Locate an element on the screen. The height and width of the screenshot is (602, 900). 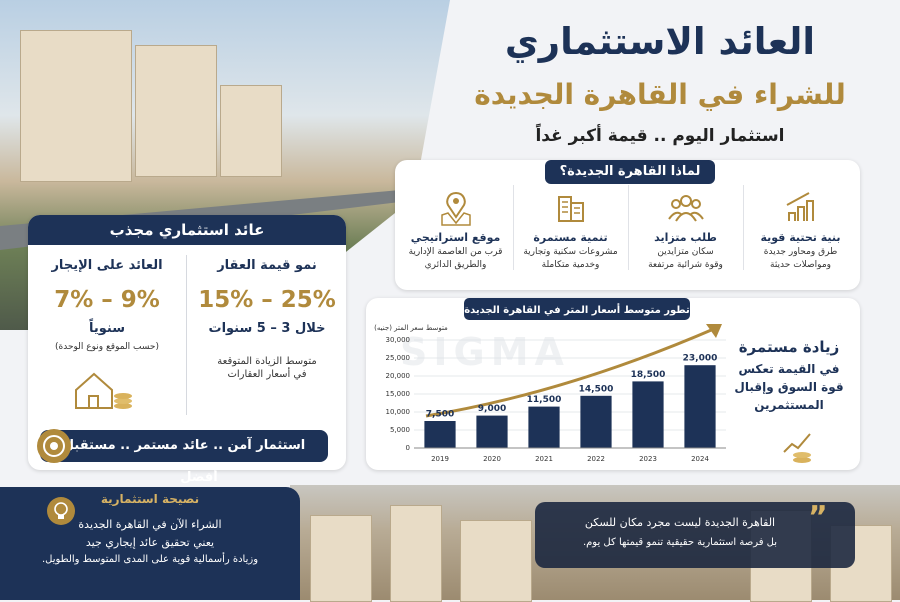
column-period: خلال 3 – 5 سنوات is located at coordinates (267, 328).